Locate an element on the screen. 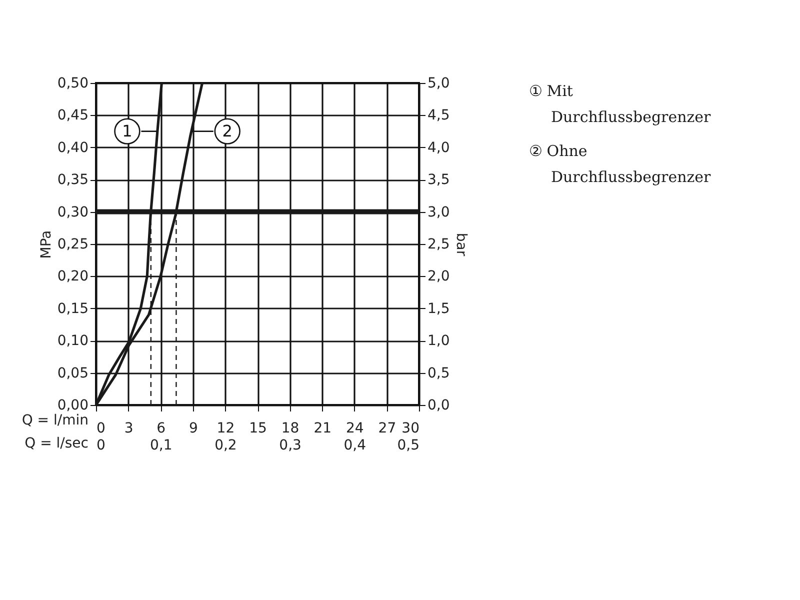 Image resolution: width=800 pixels, height=600 pixels. x-tick-label: 27 is located at coordinates (387, 428).